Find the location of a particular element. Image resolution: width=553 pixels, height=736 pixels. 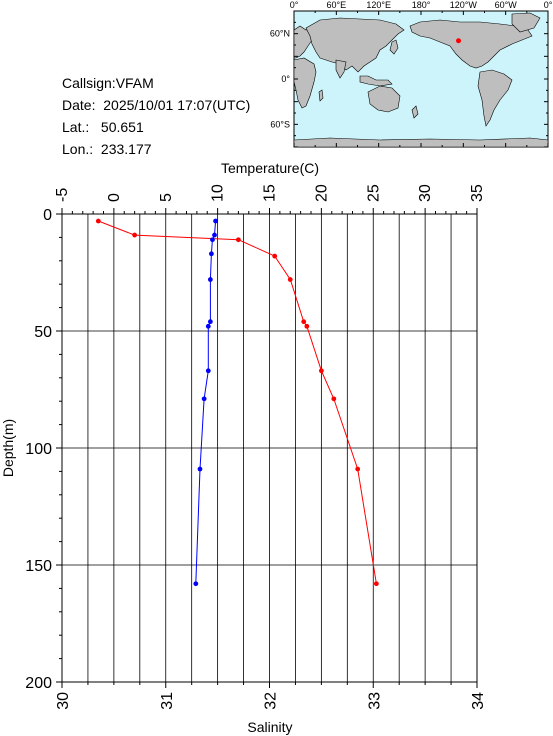

map-lon-label: 180° is located at coordinates (421, 5).